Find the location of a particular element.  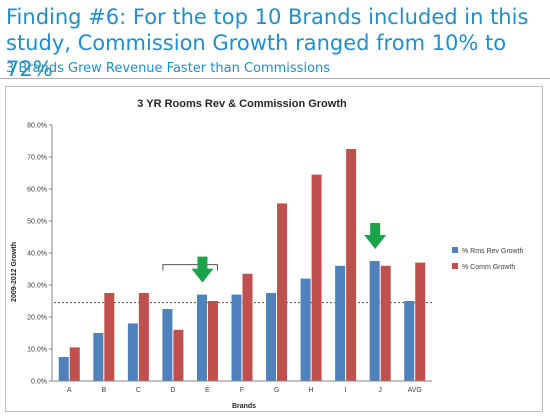

x-tick-label: AVG is located at coordinates (415, 390).